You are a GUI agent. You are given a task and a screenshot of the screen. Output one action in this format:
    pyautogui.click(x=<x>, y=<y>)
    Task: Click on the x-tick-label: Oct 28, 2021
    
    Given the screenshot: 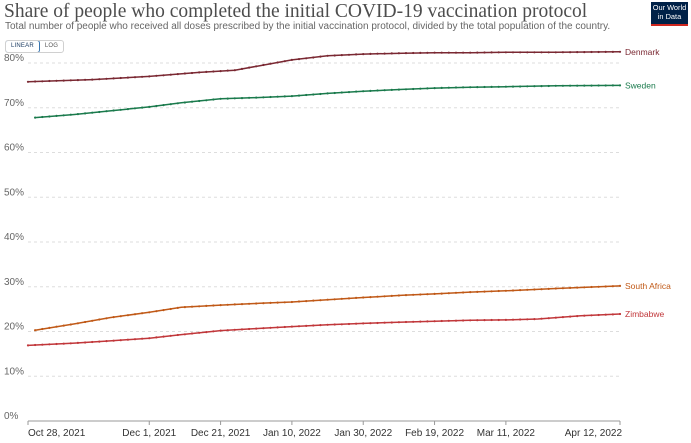 What is the action you would take?
    pyautogui.click(x=57, y=433)
    